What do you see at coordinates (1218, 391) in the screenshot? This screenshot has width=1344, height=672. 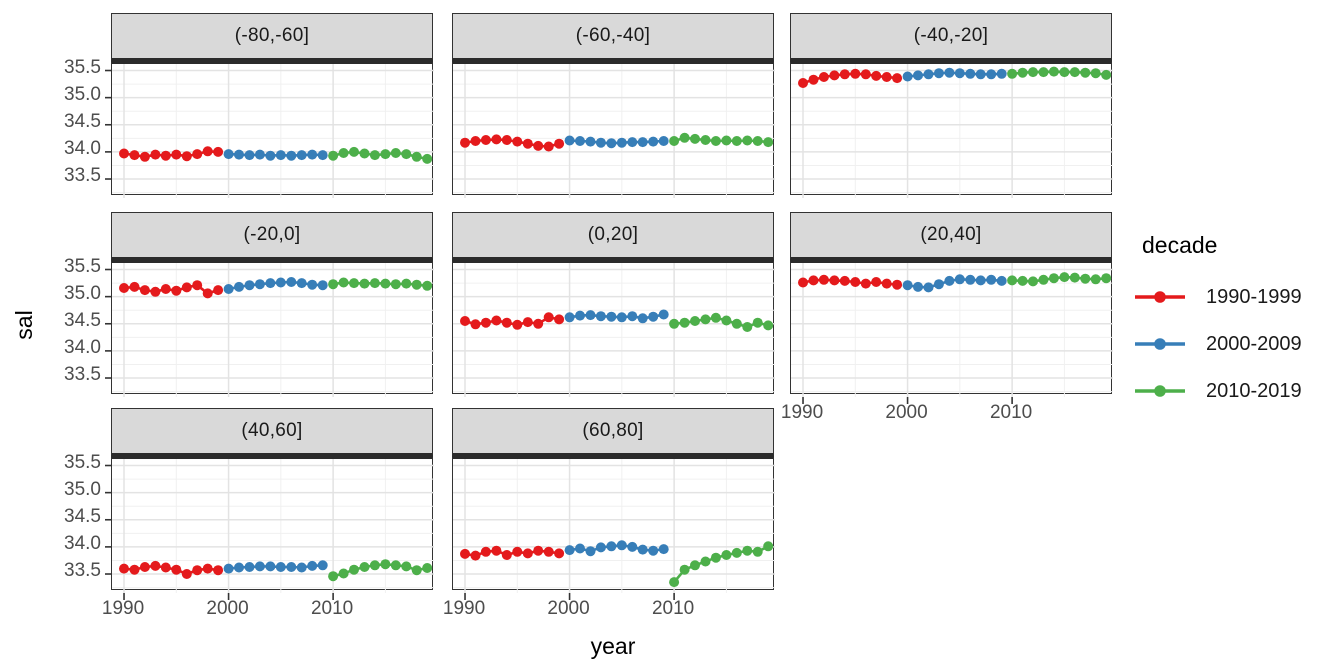 I see `legend-item: 2010-2019` at bounding box center [1218, 391].